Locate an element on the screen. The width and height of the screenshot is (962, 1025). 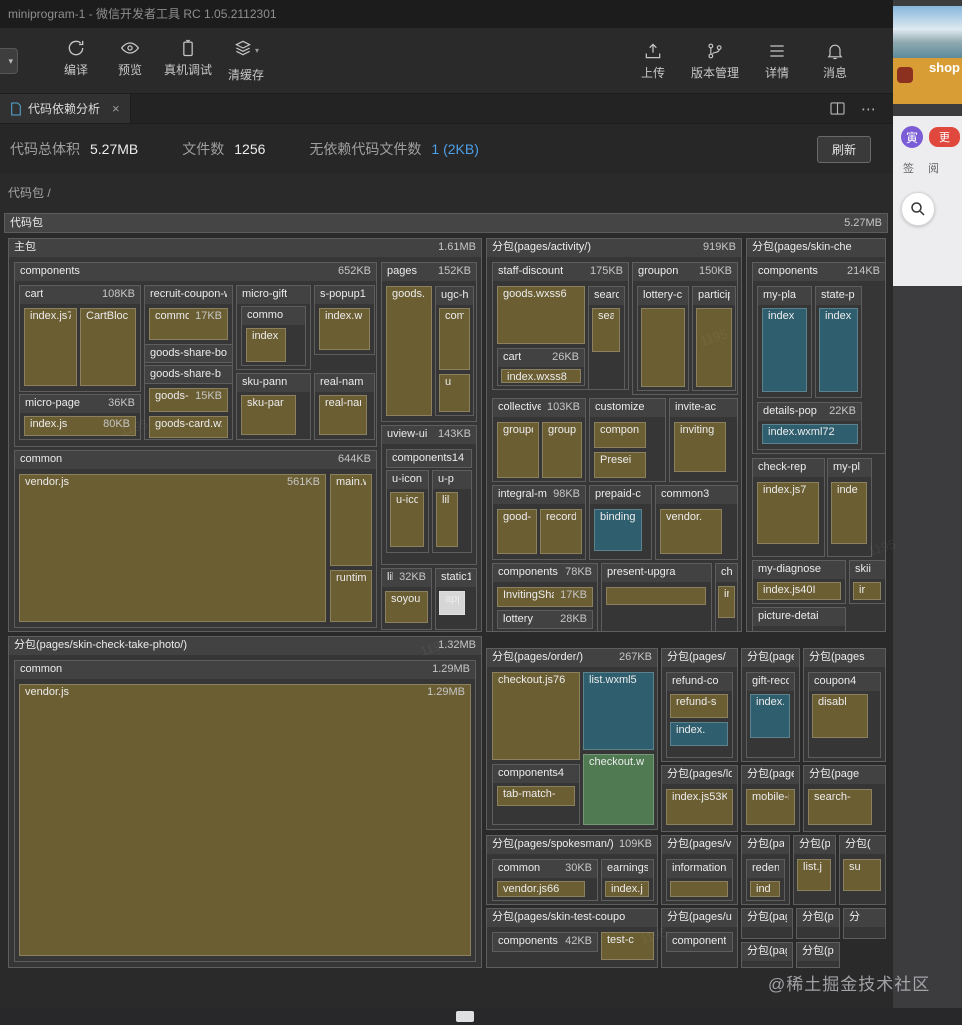
treemap-block: vendor.js 1.29MB is located at coordinates (245, 820).